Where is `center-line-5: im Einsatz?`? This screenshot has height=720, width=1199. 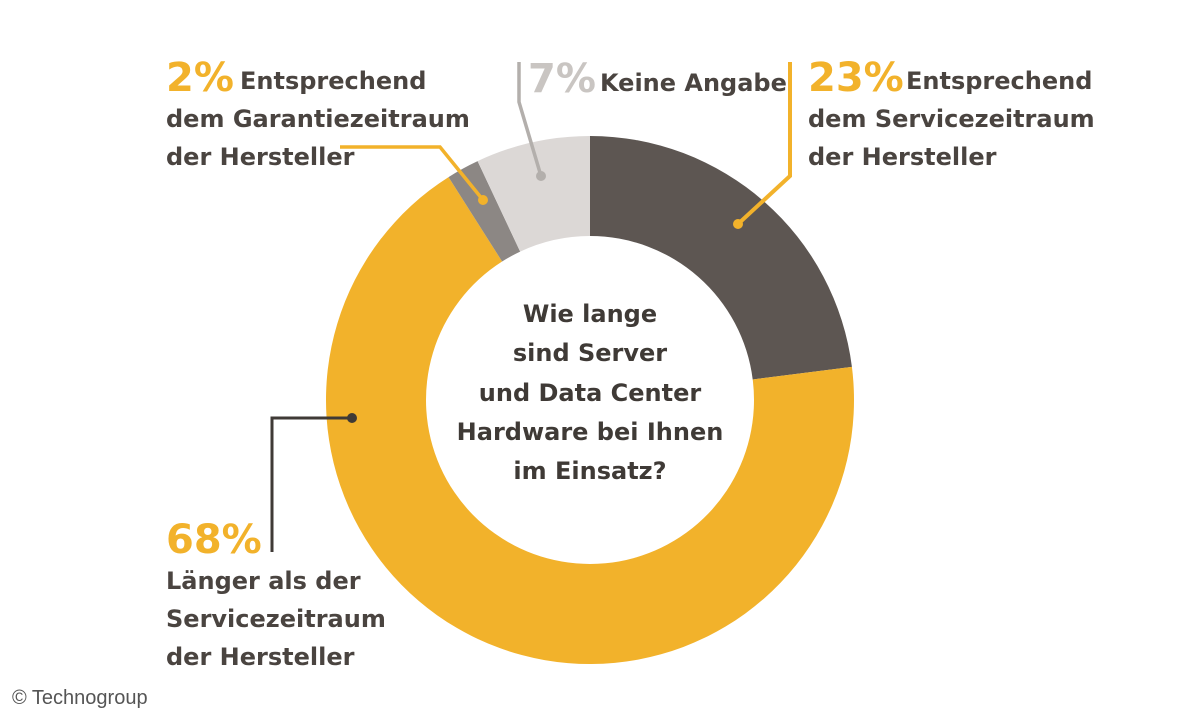 center-line-5: im Einsatz? is located at coordinates (589, 471).